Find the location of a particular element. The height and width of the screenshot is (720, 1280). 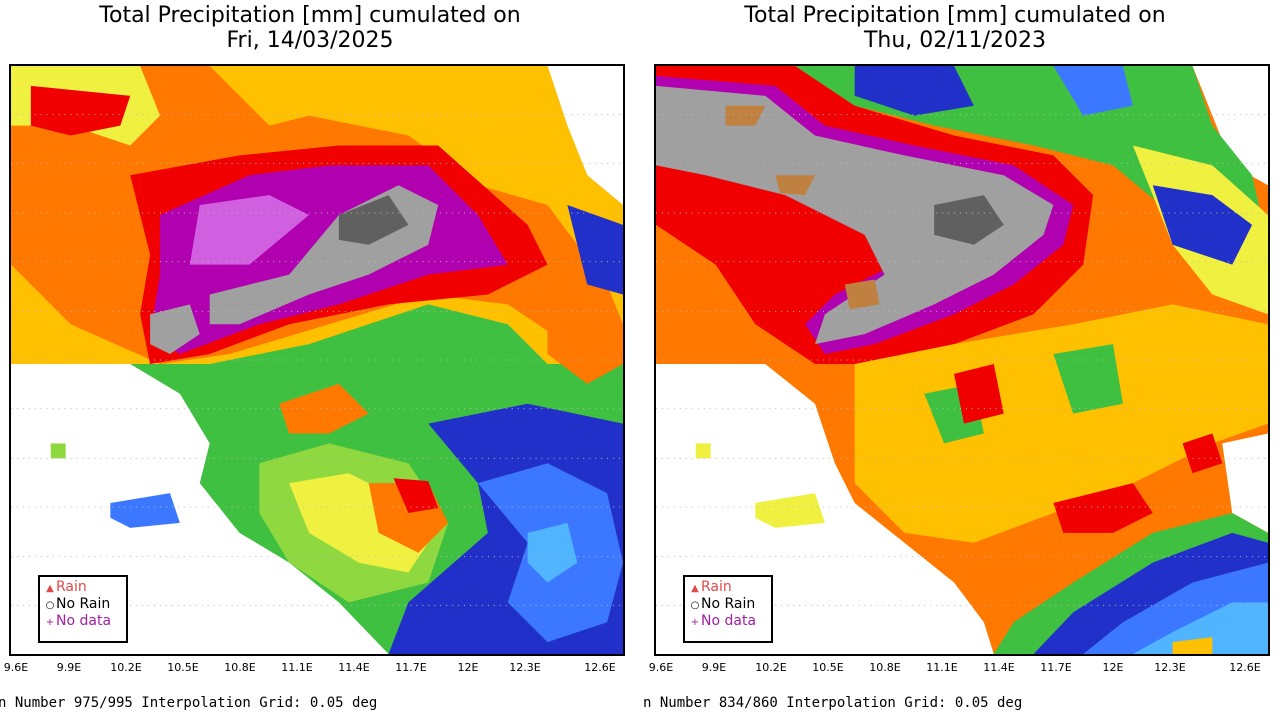

left-title-line1: Total Precipitation [mm] cumulated on is located at coordinates (310, 15).